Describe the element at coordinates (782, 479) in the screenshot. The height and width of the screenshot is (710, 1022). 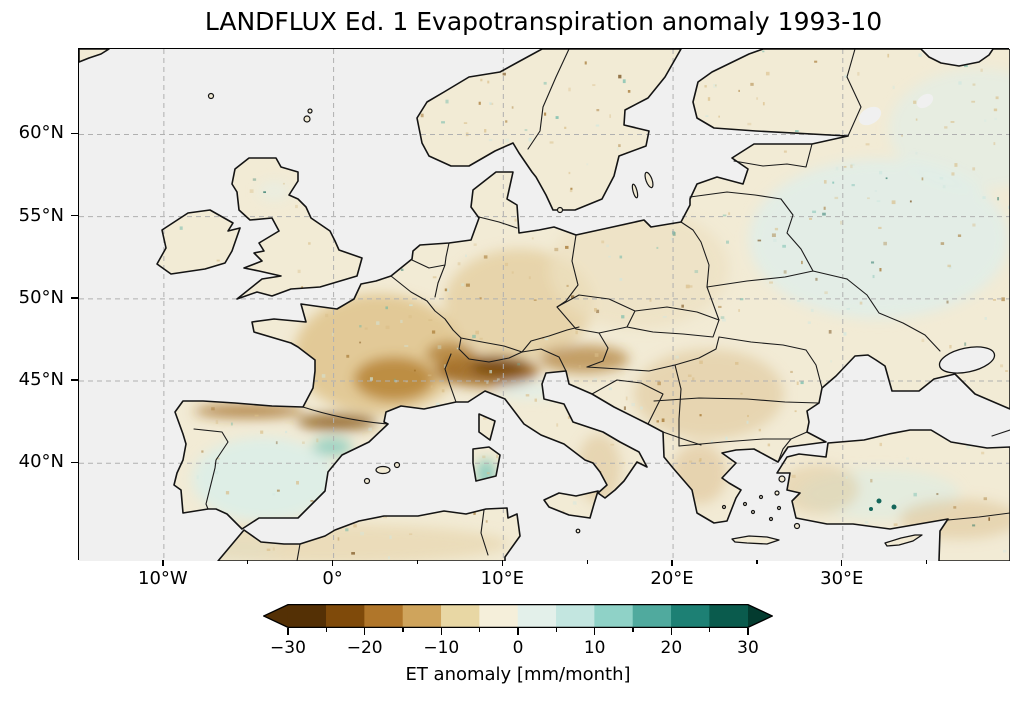
I see `lesbos-island` at that location.